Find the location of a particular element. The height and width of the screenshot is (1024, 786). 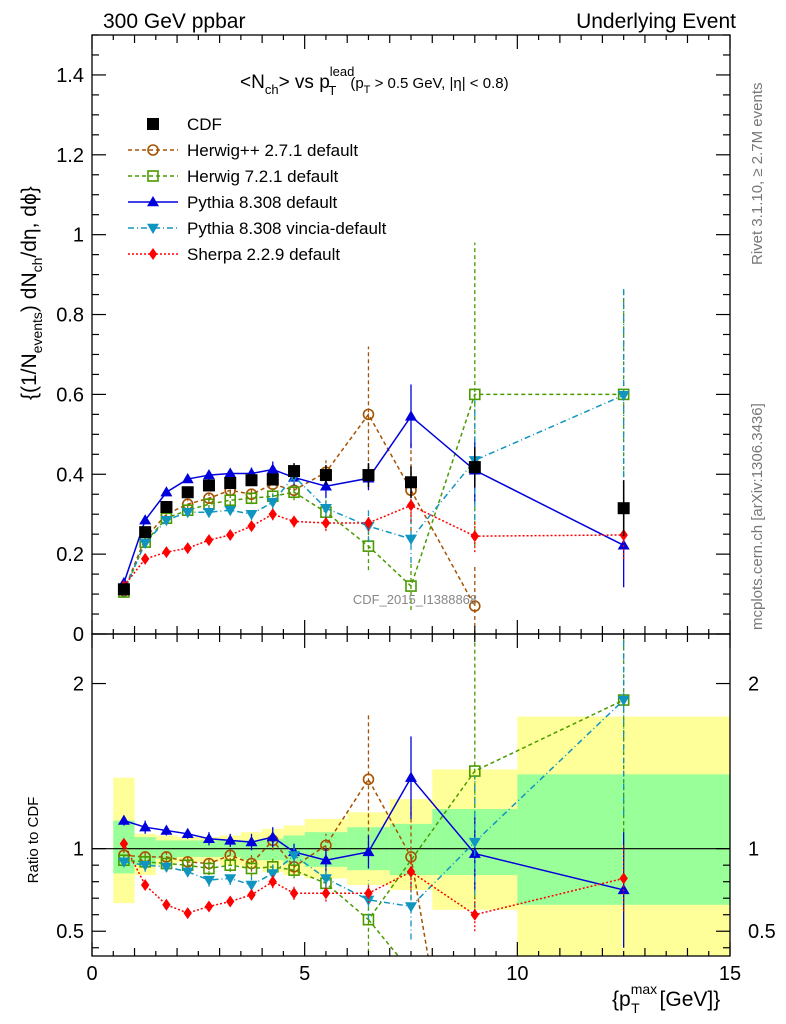

series-0-ratio-line is located at coordinates (267, 822).